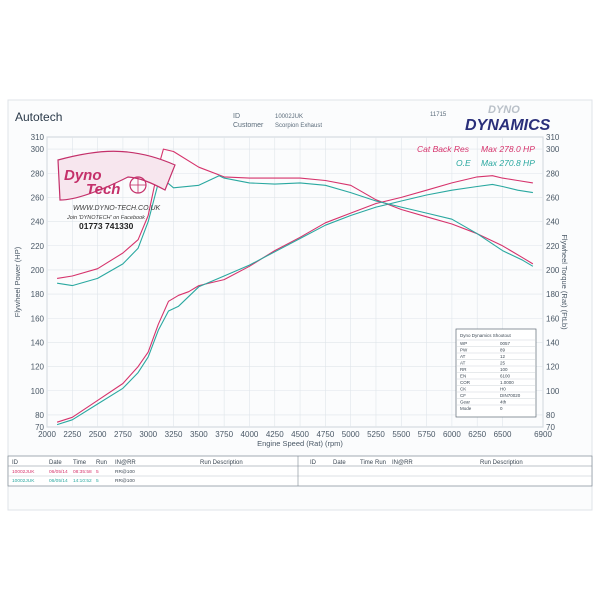  I want to click on info-box-key: Gear, so click(465, 402).